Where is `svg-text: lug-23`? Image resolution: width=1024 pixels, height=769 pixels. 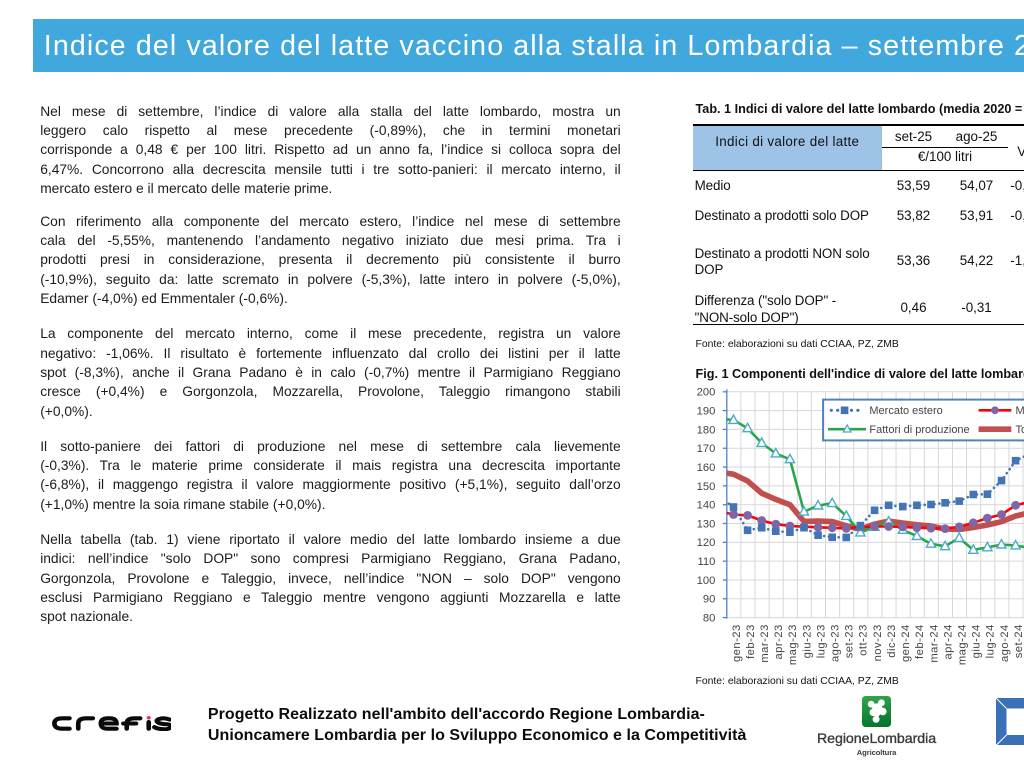
svg-text: lug-23 is located at coordinates (821, 641).